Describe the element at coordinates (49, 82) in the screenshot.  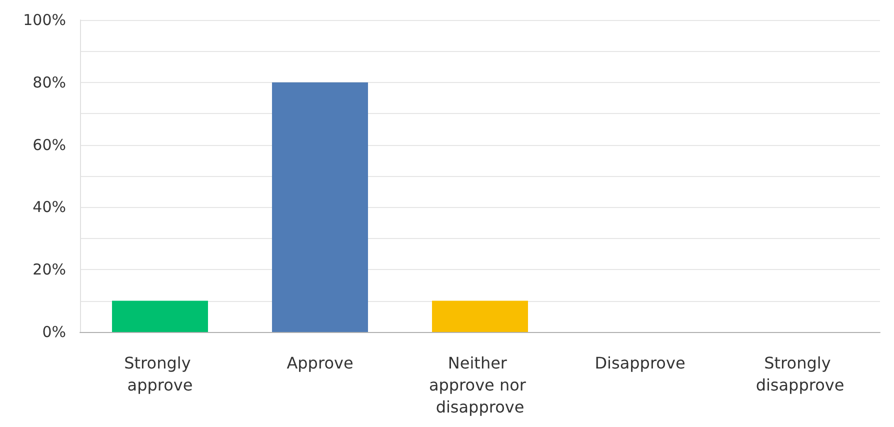
I see `y-tick-label: 80%` at that location.